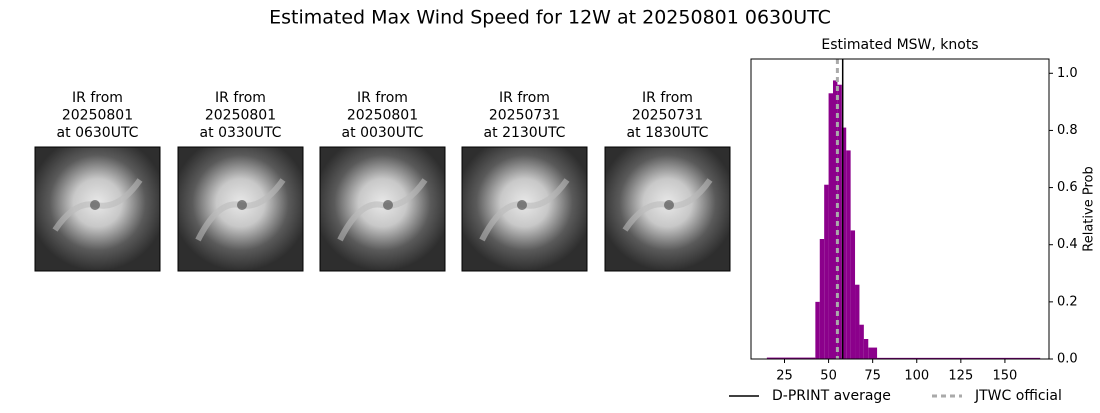 The image size is (1100, 413). Describe the element at coordinates (784, 376) in the screenshot. I see `x-tick-label: 25` at that location.